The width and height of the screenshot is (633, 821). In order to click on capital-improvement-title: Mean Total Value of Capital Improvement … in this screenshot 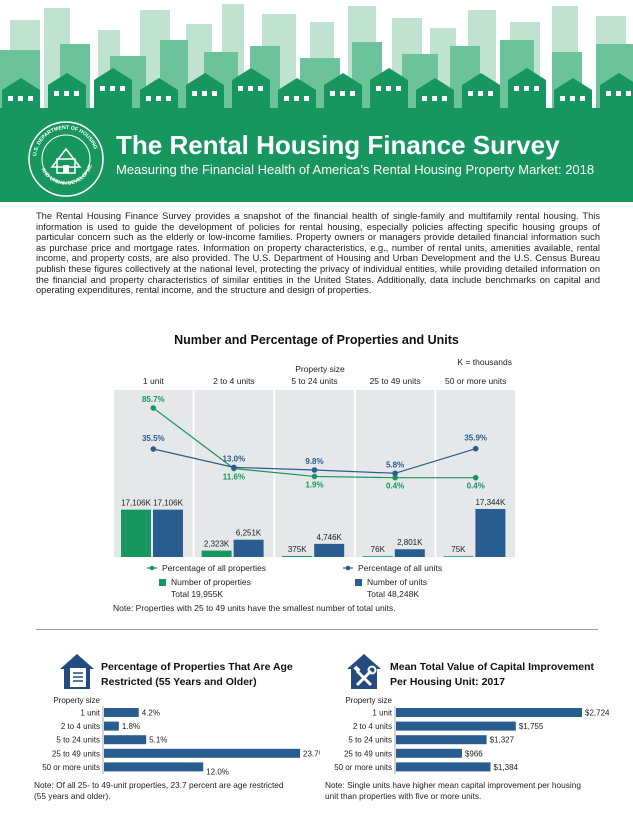, I will do `click(492, 674)`.